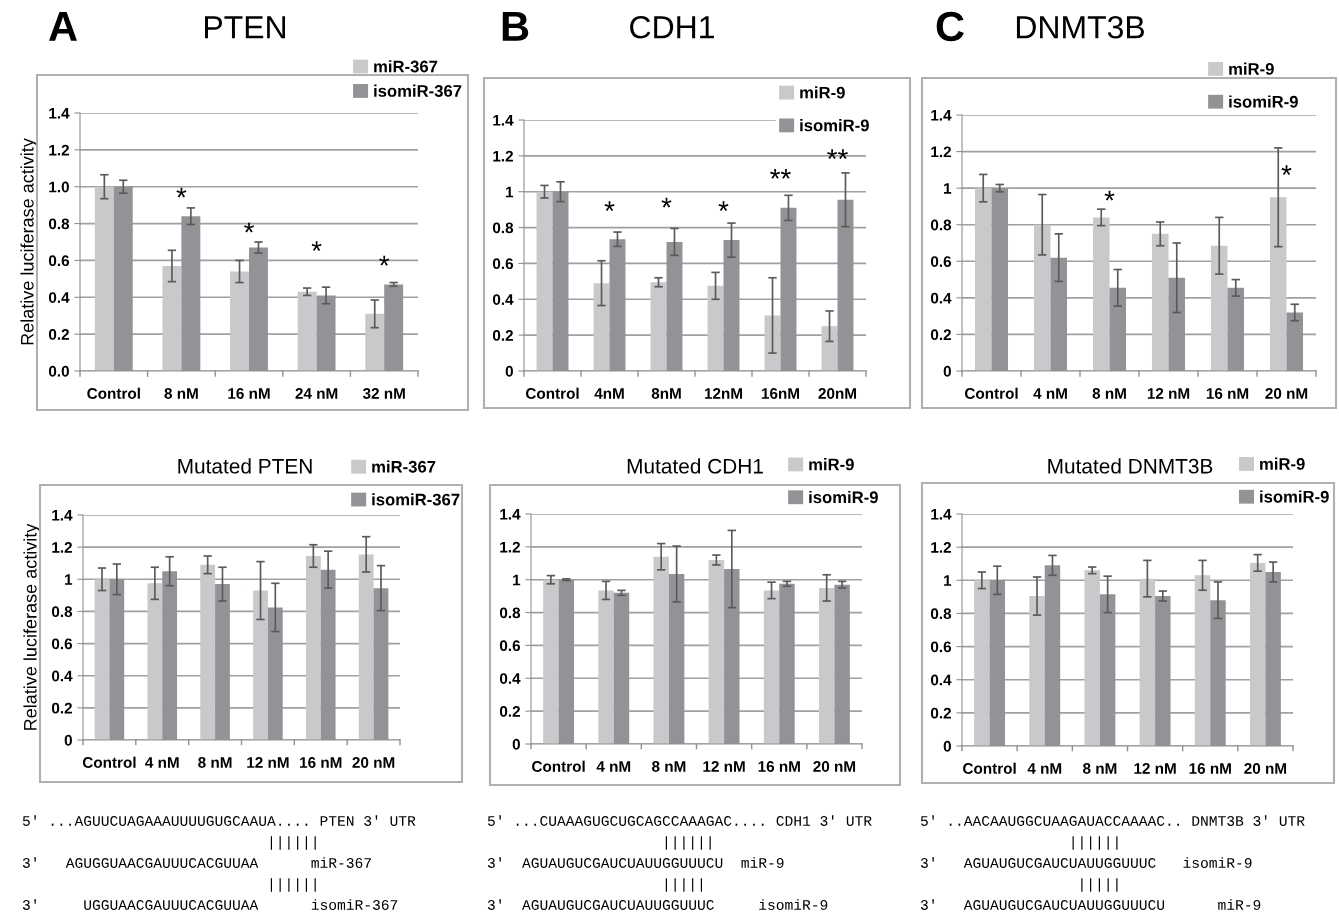  What do you see at coordinates (1210, 768) in the screenshot?
I see `x-tick-label: 16 nM` at bounding box center [1210, 768].